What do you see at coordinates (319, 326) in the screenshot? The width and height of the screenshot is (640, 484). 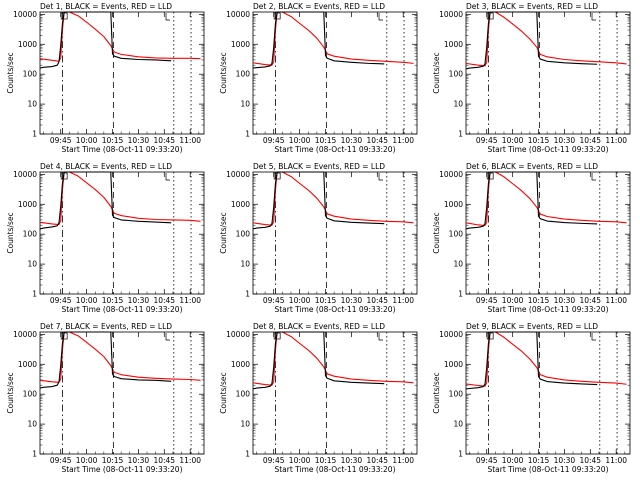 I see `panel-title: Det 8, BLACK = Events, RED = LLD` at bounding box center [319, 326].